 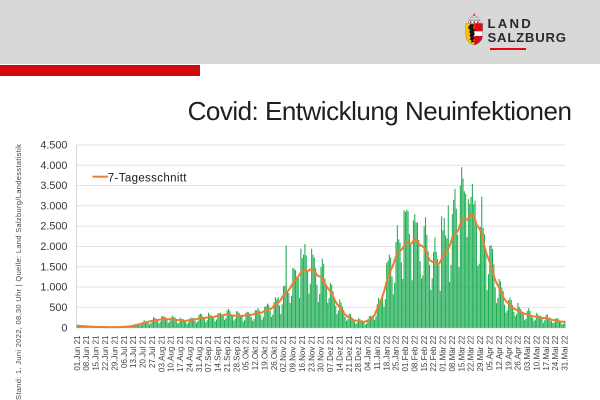 I want to click on svg-text: 07.Sep 21, so click(x=208, y=353).